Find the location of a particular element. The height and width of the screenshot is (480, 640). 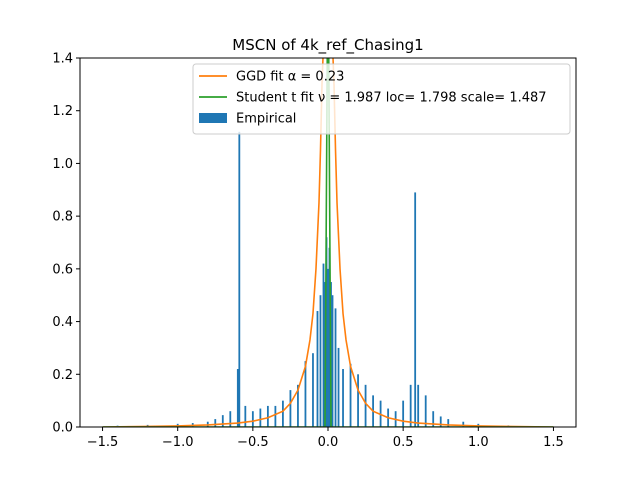

y-tick-label: 0.0 is located at coordinates (62, 428).